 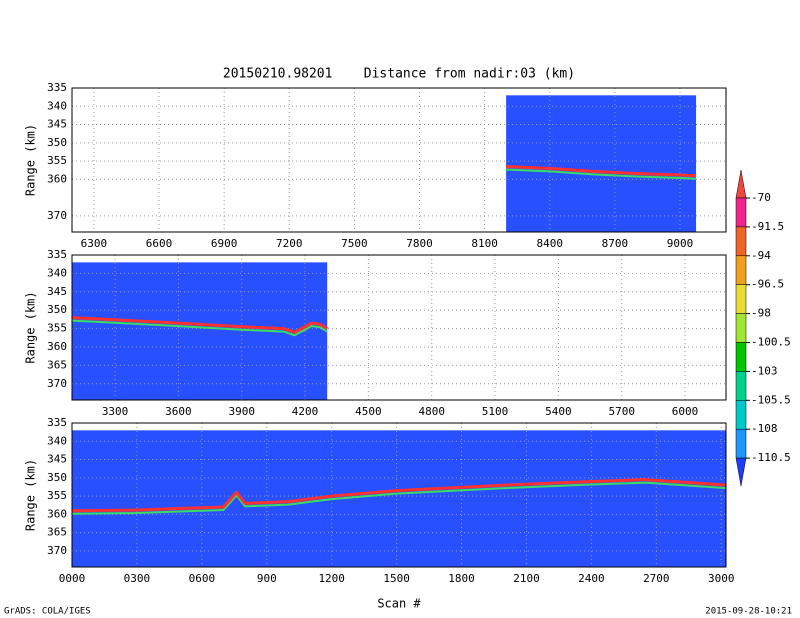 What do you see at coordinates (461, 578) in the screenshot?
I see `x-tick-label: 1800` at bounding box center [461, 578].